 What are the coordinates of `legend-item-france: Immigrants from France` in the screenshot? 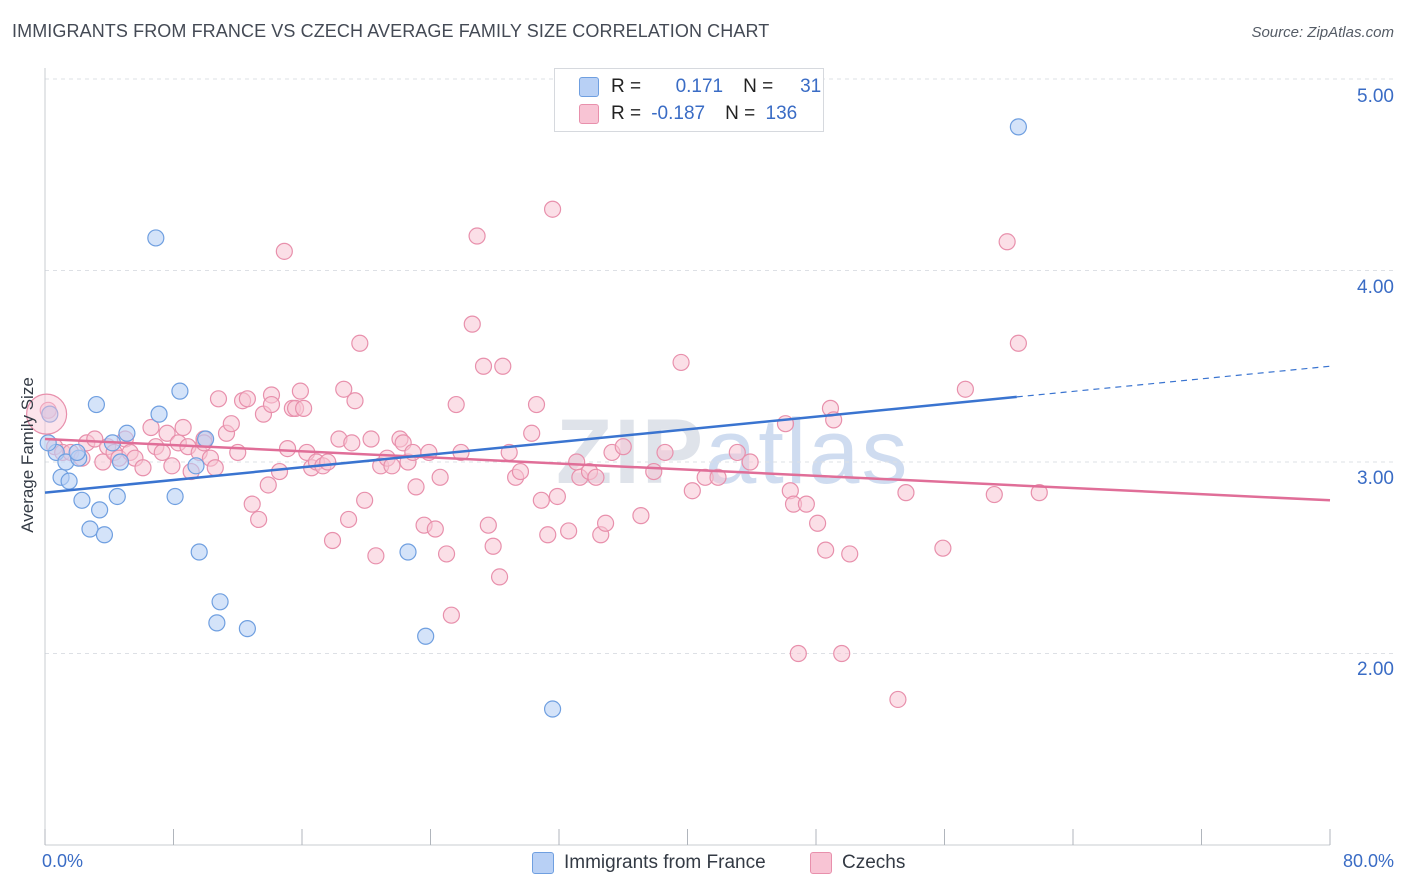 It's located at (649, 863).